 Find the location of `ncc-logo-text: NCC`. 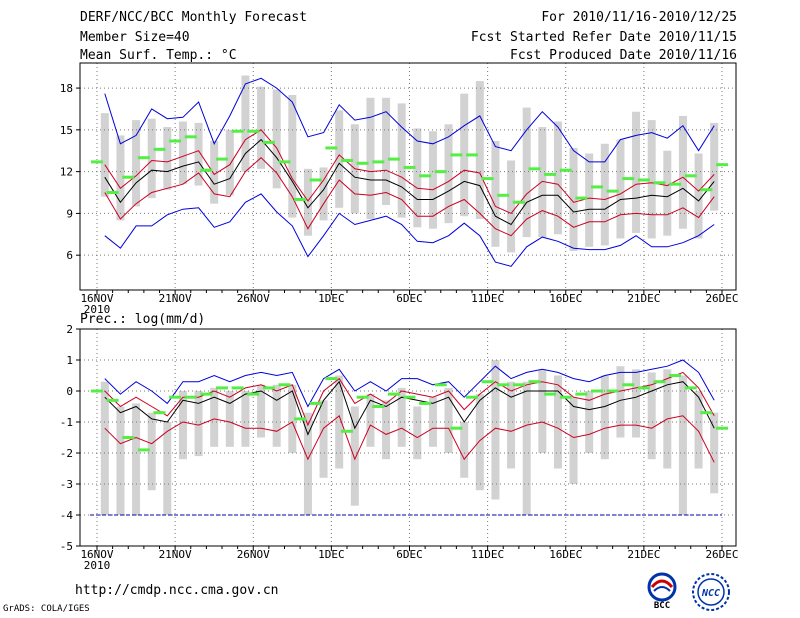

ncc-logo-text: NCC is located at coordinates (710, 593).